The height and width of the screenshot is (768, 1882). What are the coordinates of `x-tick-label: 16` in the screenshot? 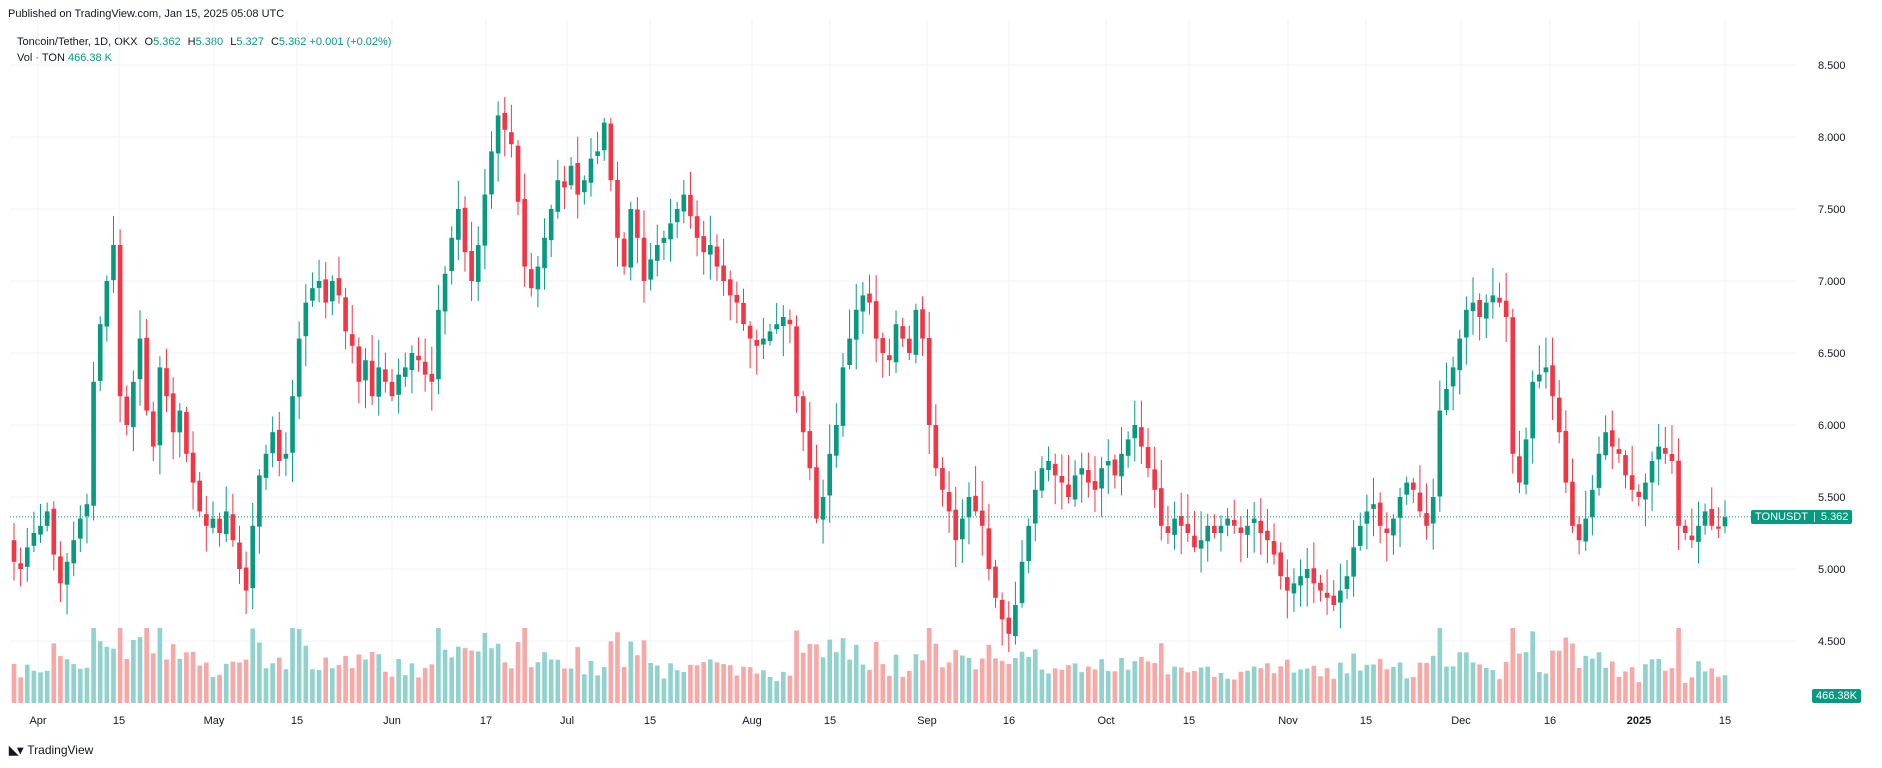 It's located at (1550, 721).